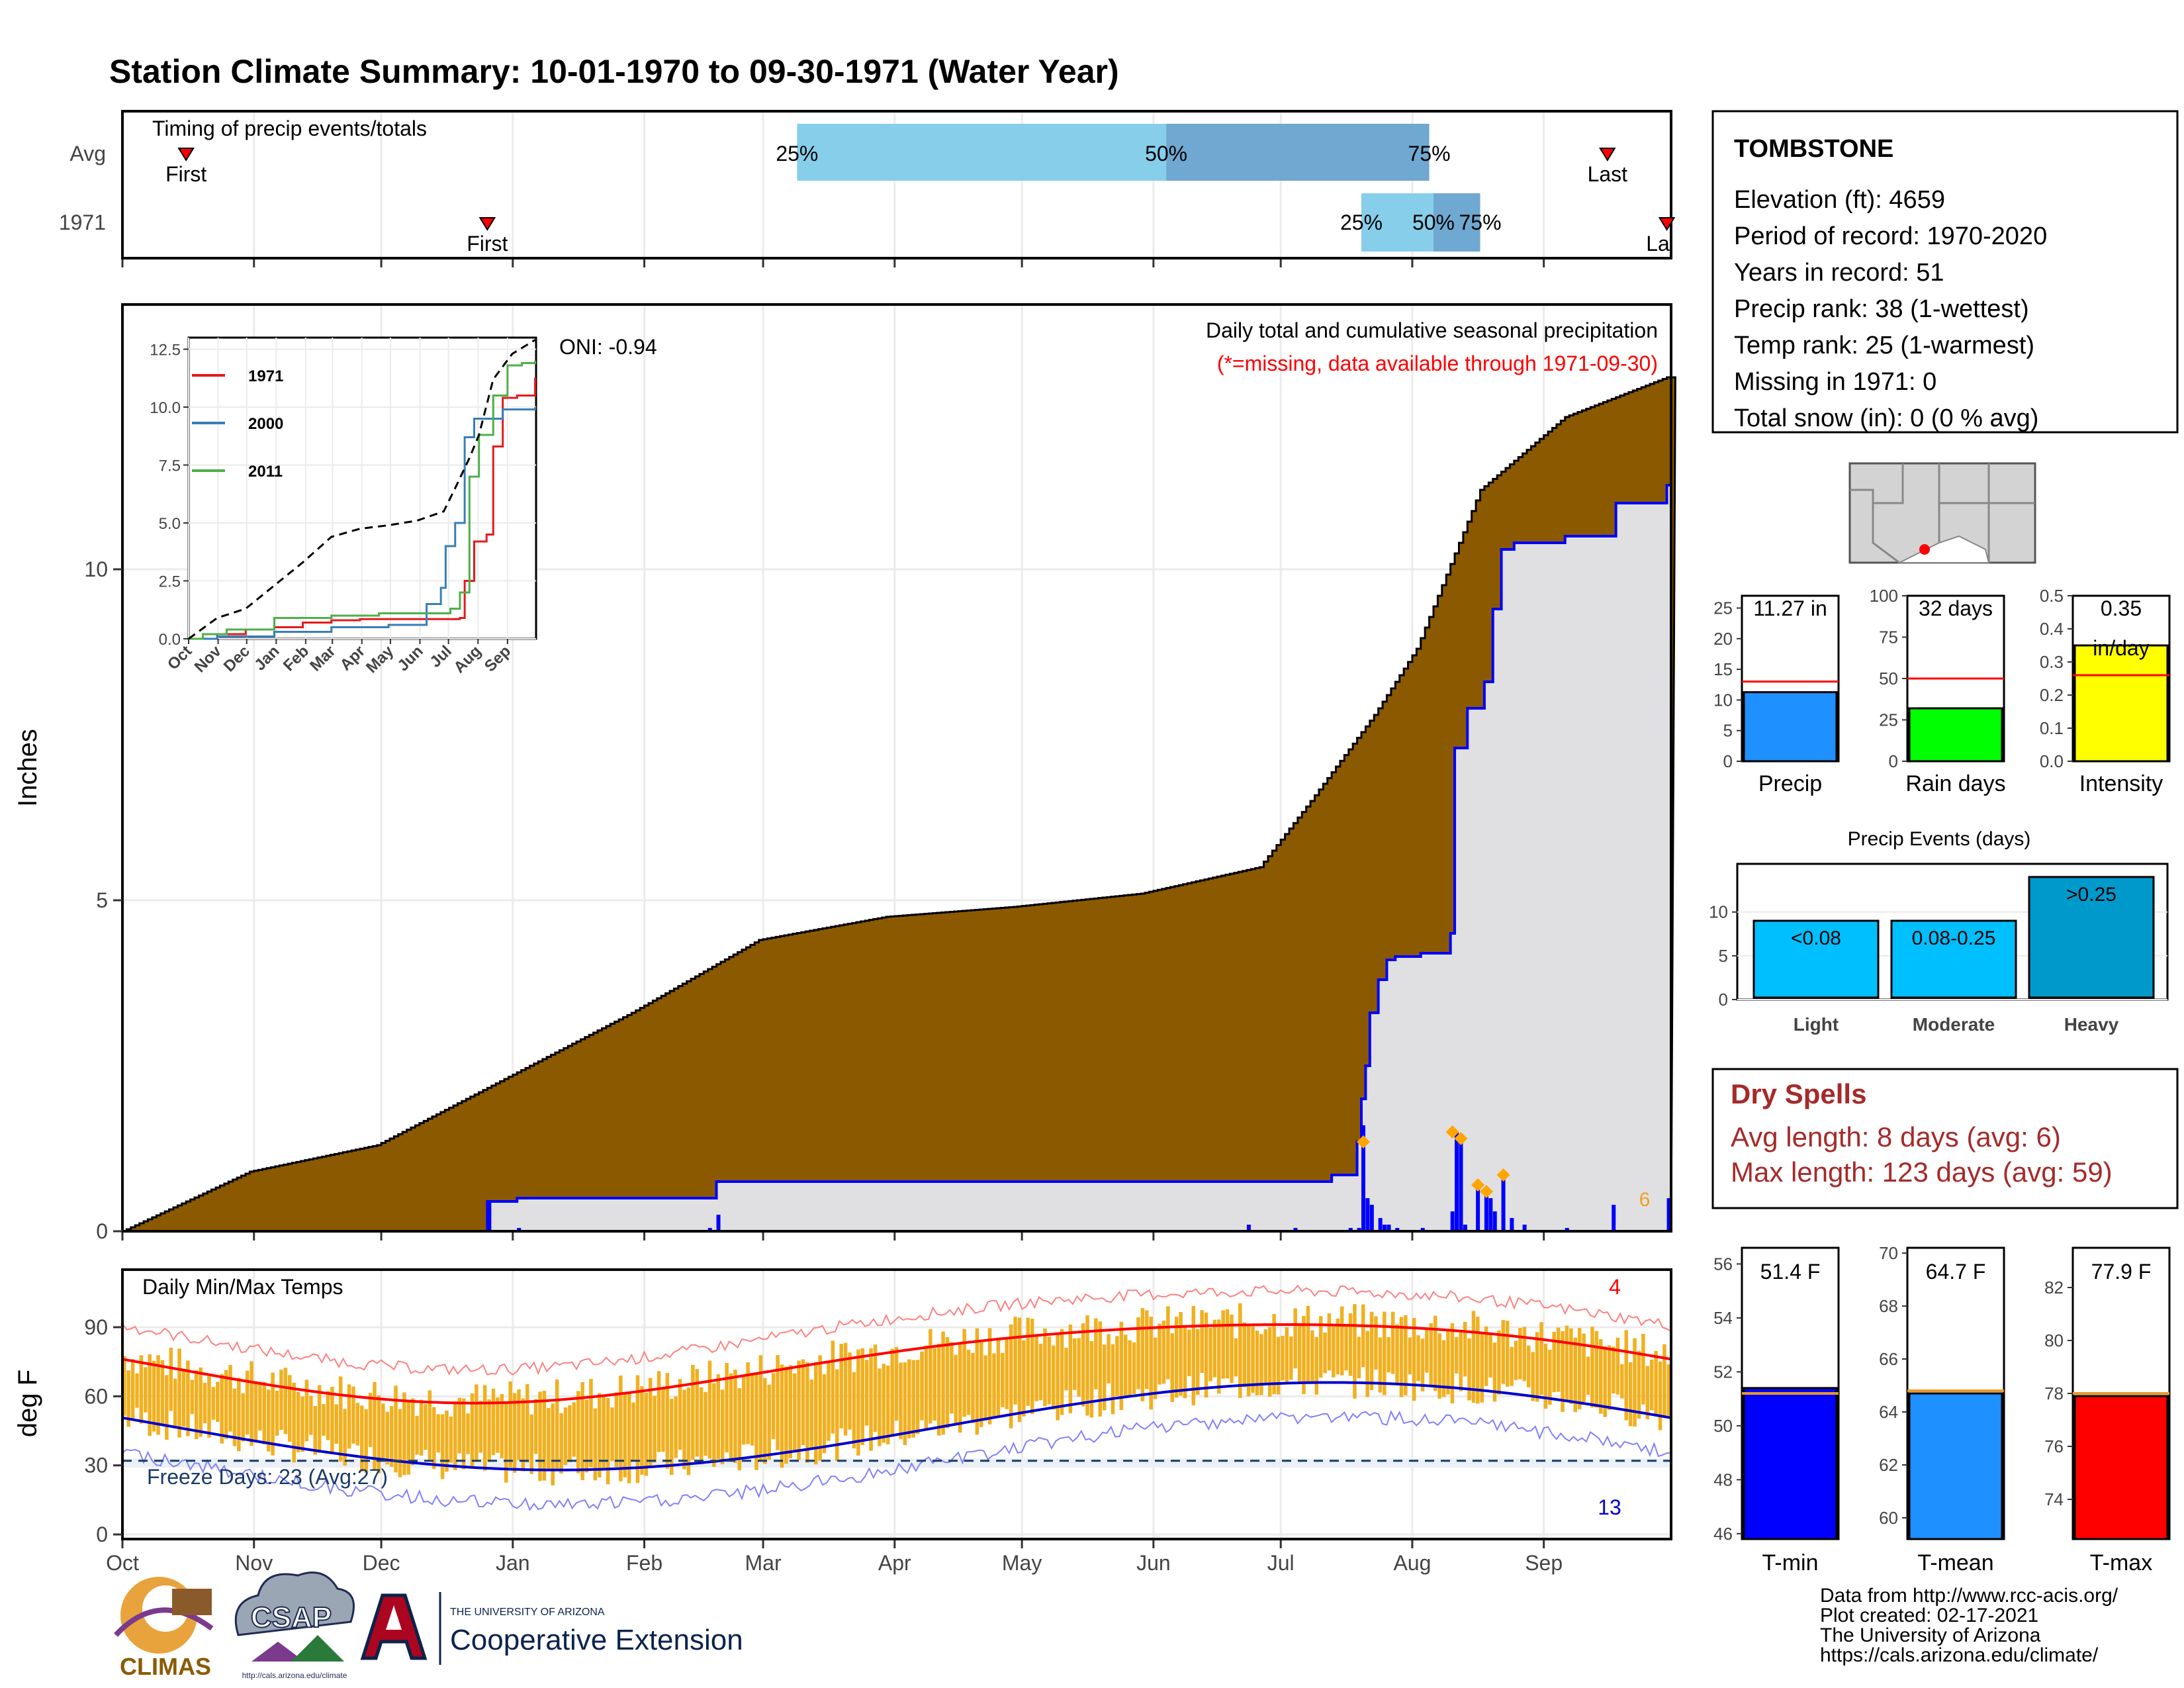  Describe the element at coordinates (1397, 222) in the screenshot. I see `timing-box-lower` at that location.